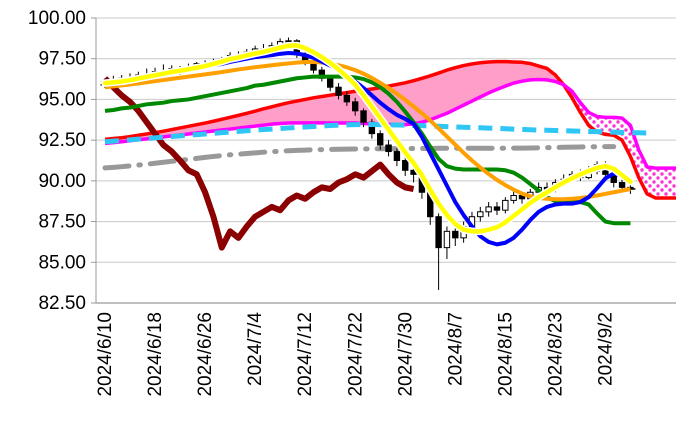 This screenshot has width=680, height=446. I want to click on x-axis-label: 2024/6/26, so click(205, 354).